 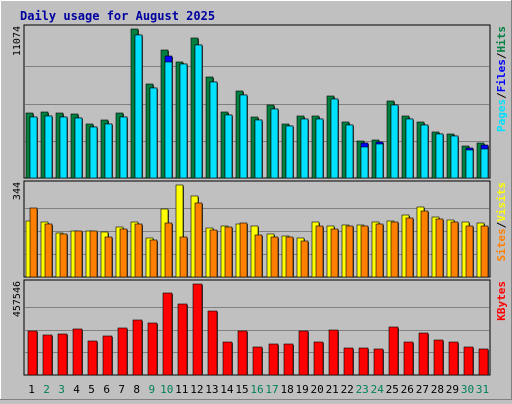 I want to click on legend-visits: Visits, so click(x=501, y=202).